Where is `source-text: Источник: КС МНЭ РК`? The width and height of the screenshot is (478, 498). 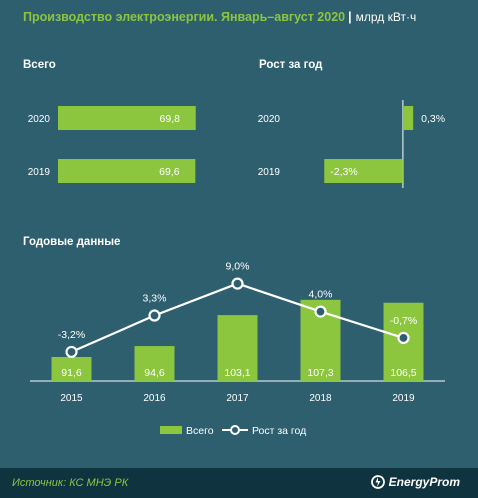
source-text: Источник: КС МНЭ РК is located at coordinates (70, 483).